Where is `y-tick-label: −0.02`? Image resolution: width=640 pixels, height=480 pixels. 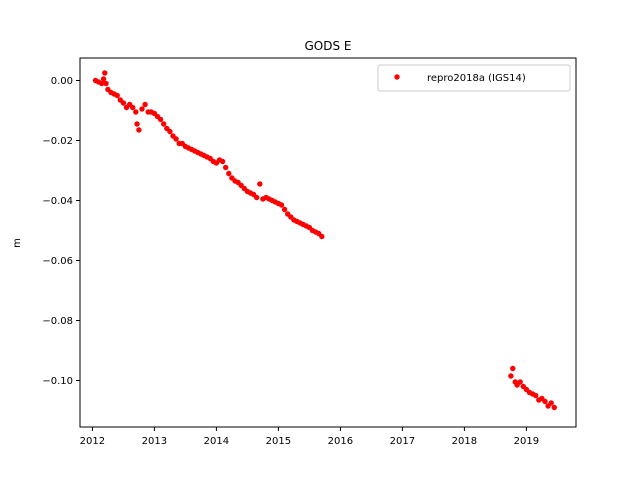
y-tick-label: −0.02 is located at coordinates (57, 141).